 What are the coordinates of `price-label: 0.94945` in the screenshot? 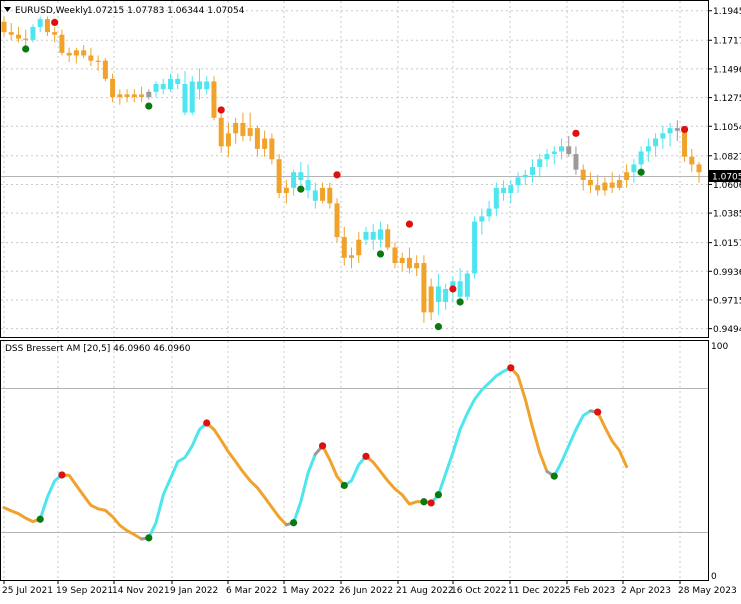 It's located at (727, 330).